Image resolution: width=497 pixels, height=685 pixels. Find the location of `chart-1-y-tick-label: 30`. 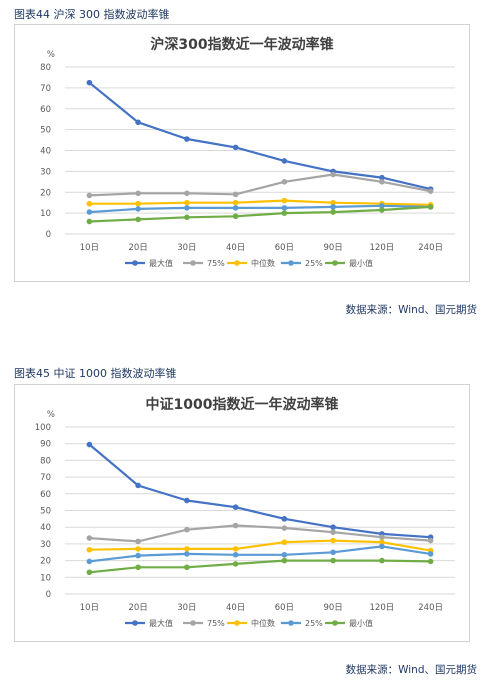

chart-1-y-tick-label: 30 is located at coordinates (45, 172).